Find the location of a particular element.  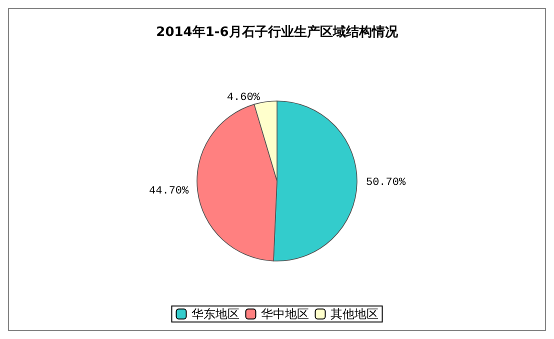

chart-title: 2014年1-6月石子行业生产区域结构情况 is located at coordinates (277, 32).